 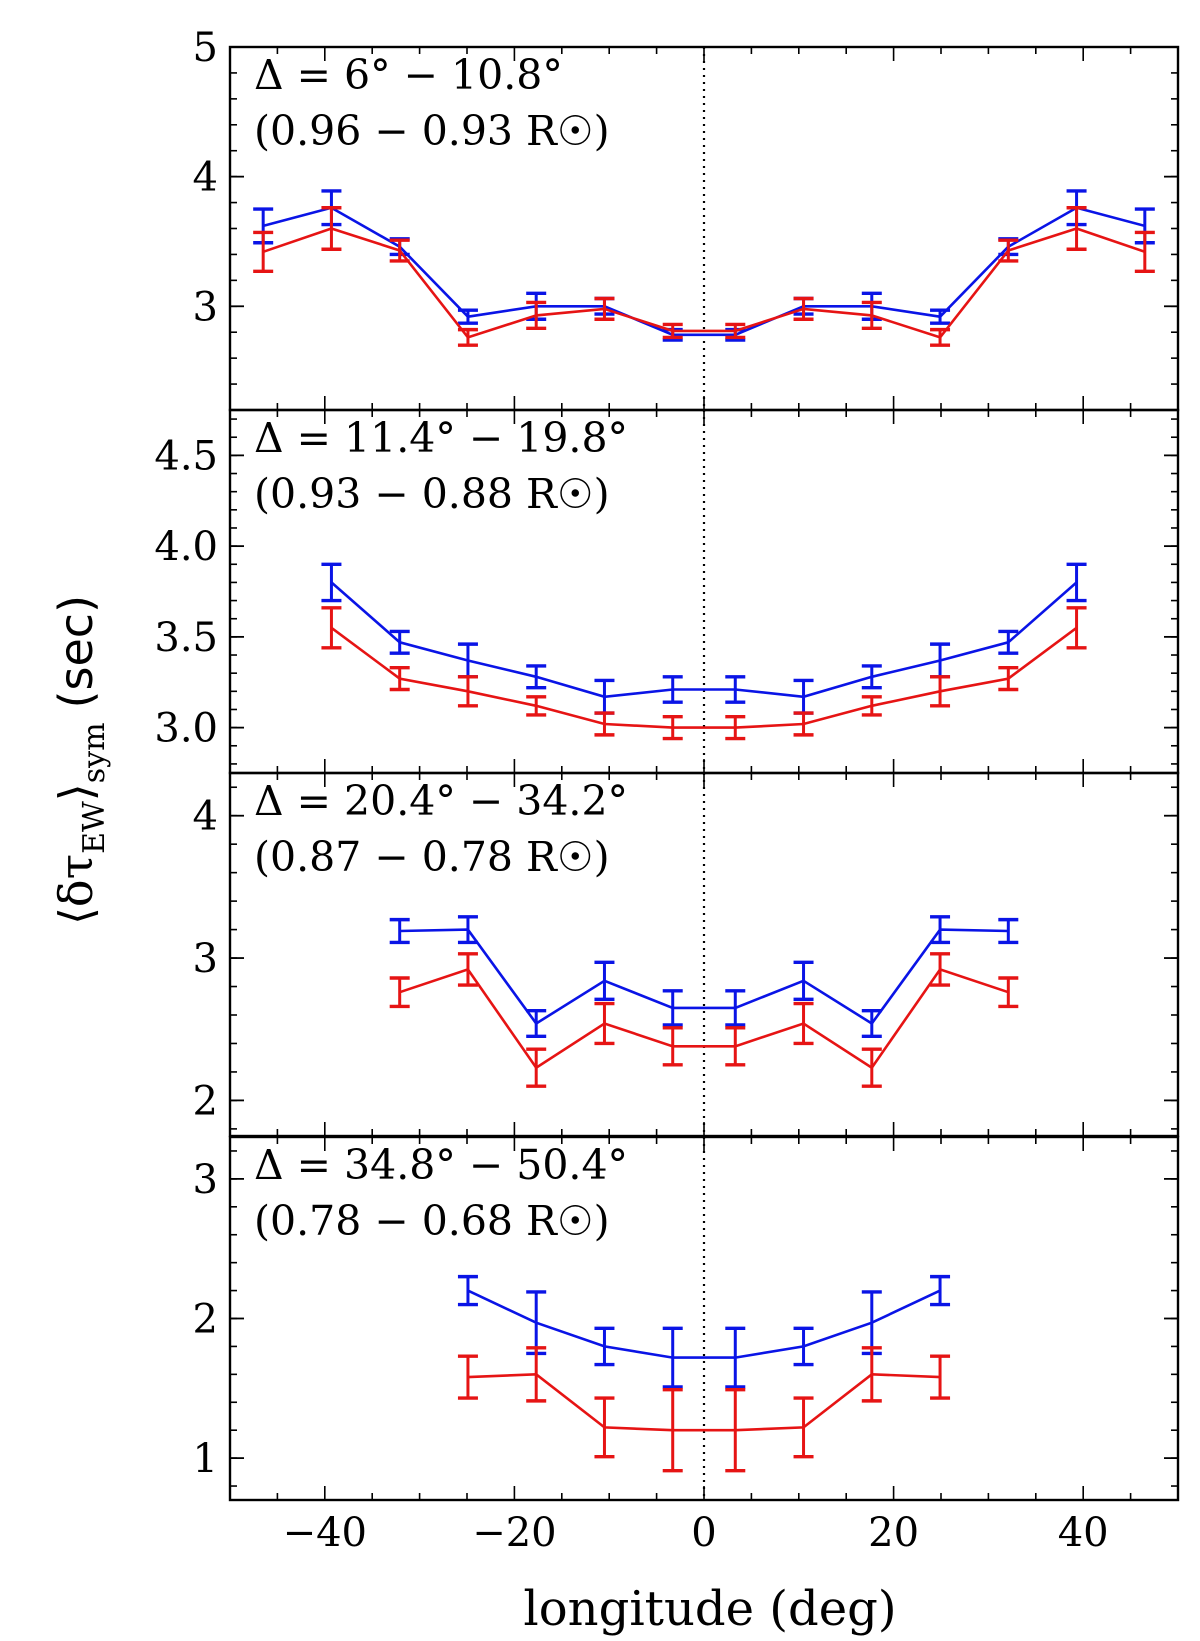 I want to click on y-axis-label-unit: (sec), so click(x=76, y=651).